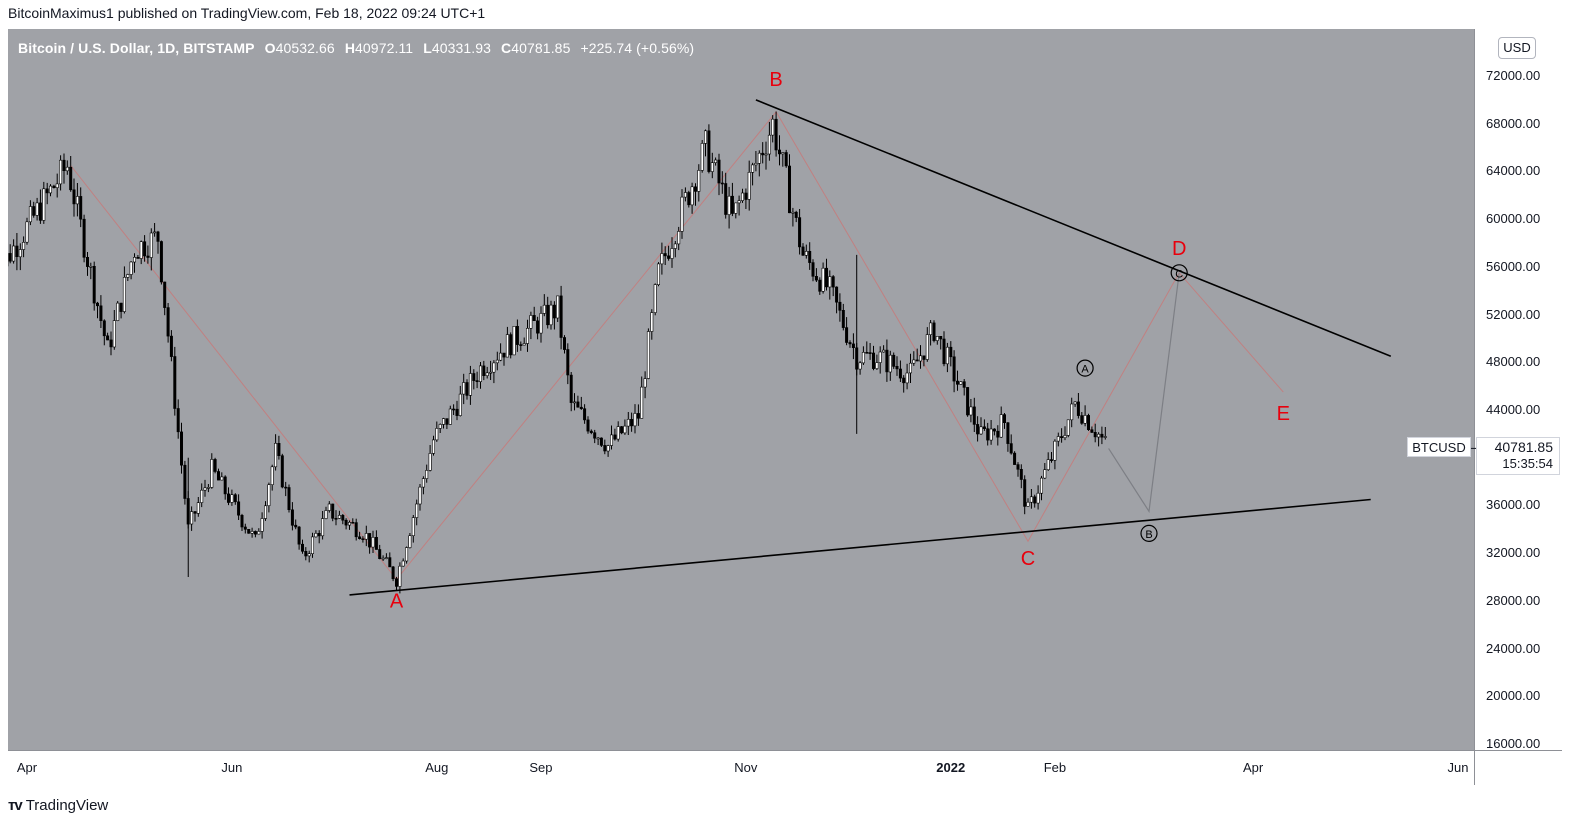 The image size is (1591, 835). What do you see at coordinates (1144, 393) in the screenshot?
I see `projection-line` at bounding box center [1144, 393].